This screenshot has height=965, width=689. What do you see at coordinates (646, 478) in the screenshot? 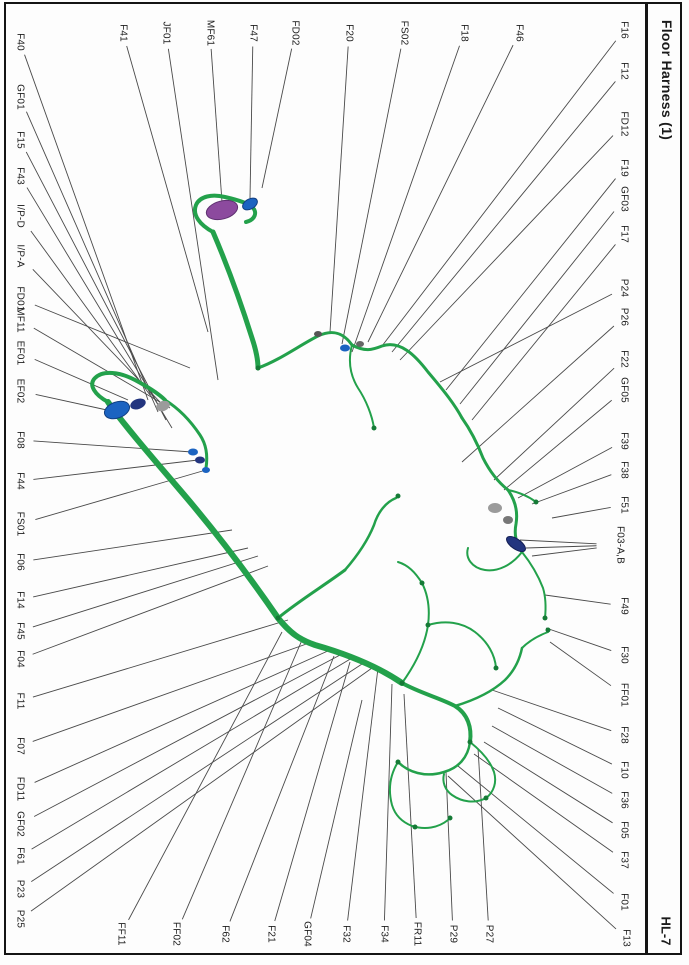
I see `title-strip-divider` at bounding box center [646, 478].